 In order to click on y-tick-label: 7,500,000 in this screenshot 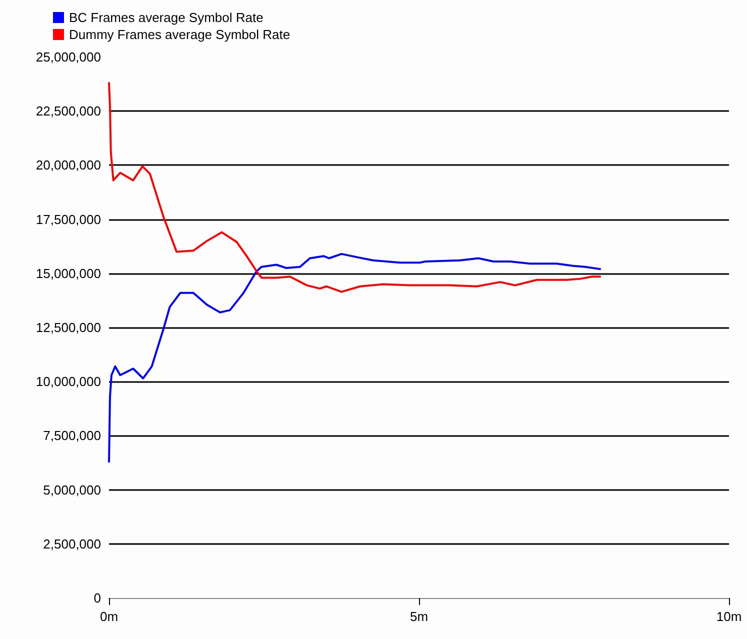, I will do `click(72, 436)`.